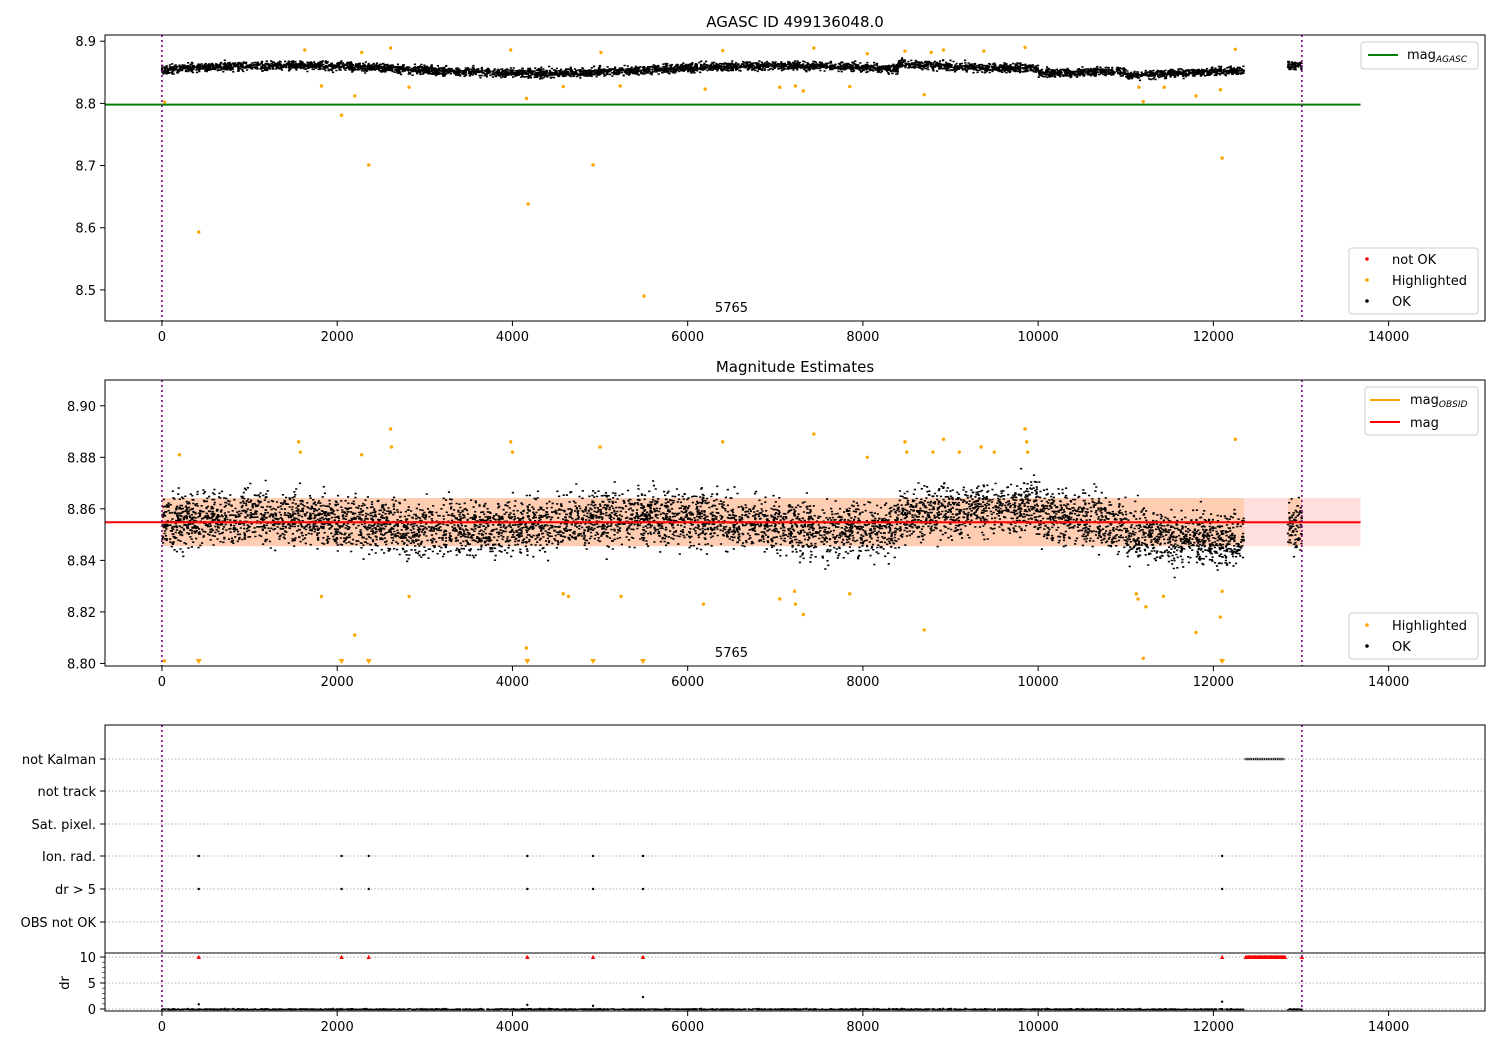 The image size is (1500, 1054). What do you see at coordinates (1421, 411) in the screenshot?
I see `legend-upper: magOBSID mag` at bounding box center [1421, 411].